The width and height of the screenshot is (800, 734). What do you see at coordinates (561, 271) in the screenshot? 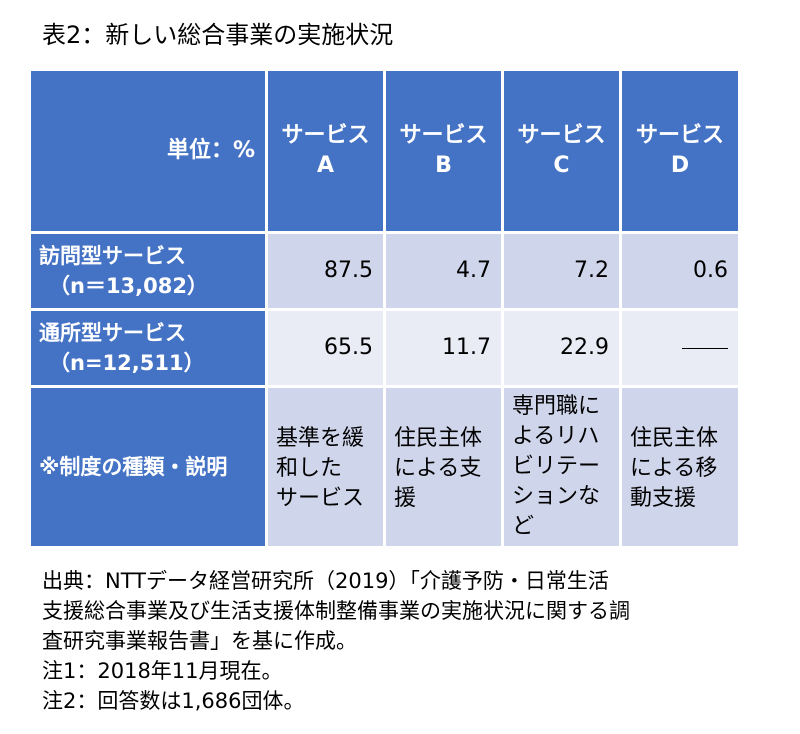
I see `cell-value: 7.2` at bounding box center [561, 271].